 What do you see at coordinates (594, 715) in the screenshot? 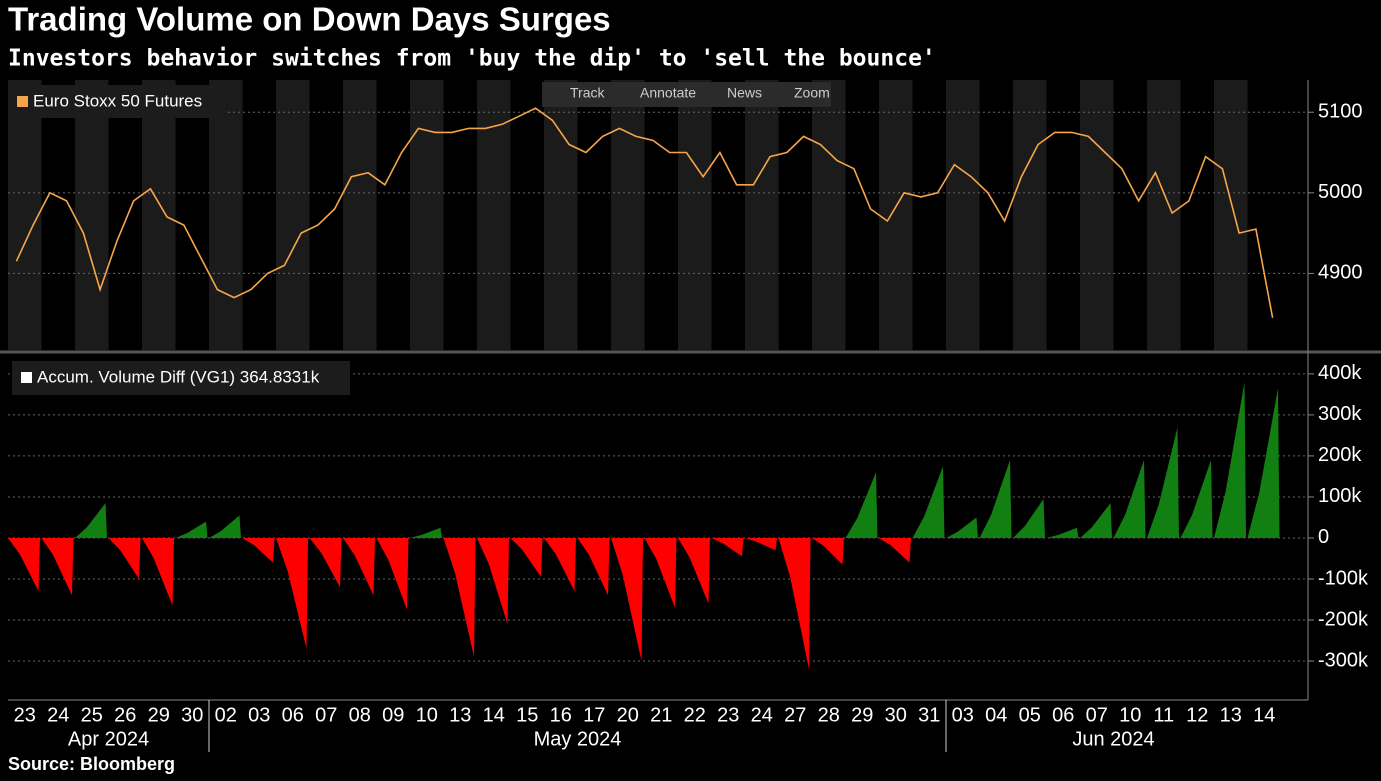
I see `x-tick-label: 17` at bounding box center [594, 715].